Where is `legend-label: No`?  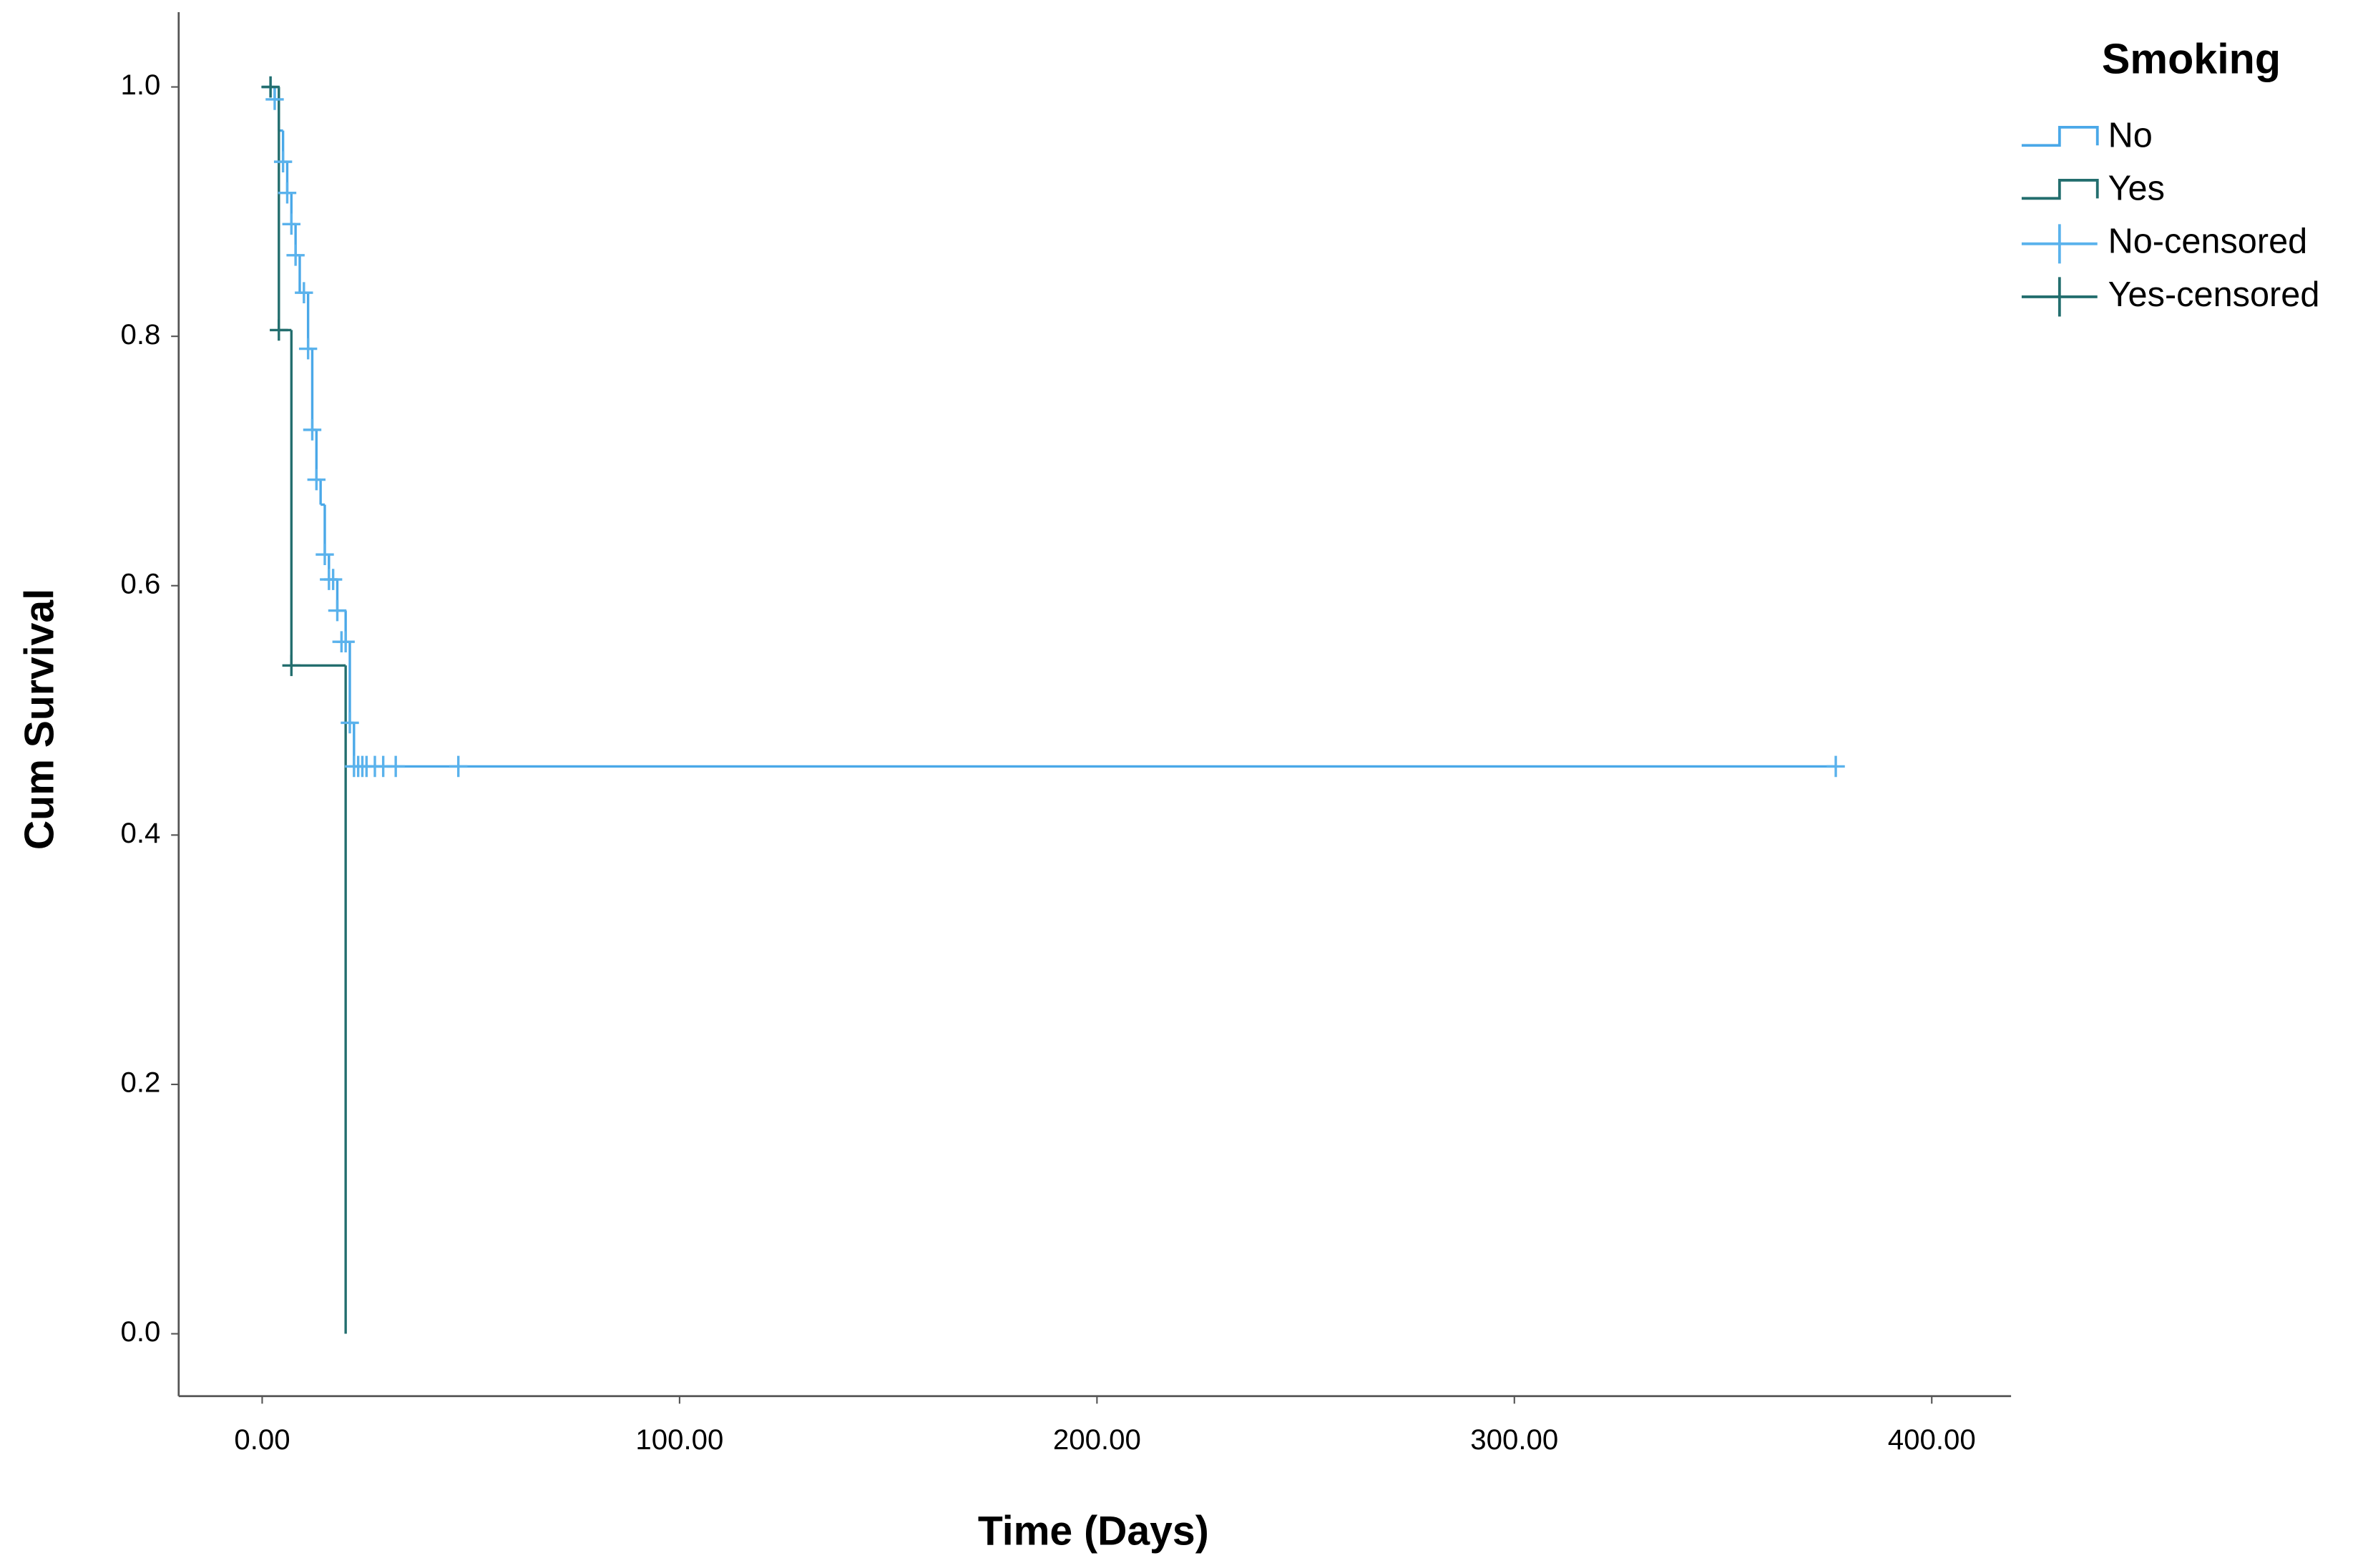 legend-label: No is located at coordinates (2130, 136).